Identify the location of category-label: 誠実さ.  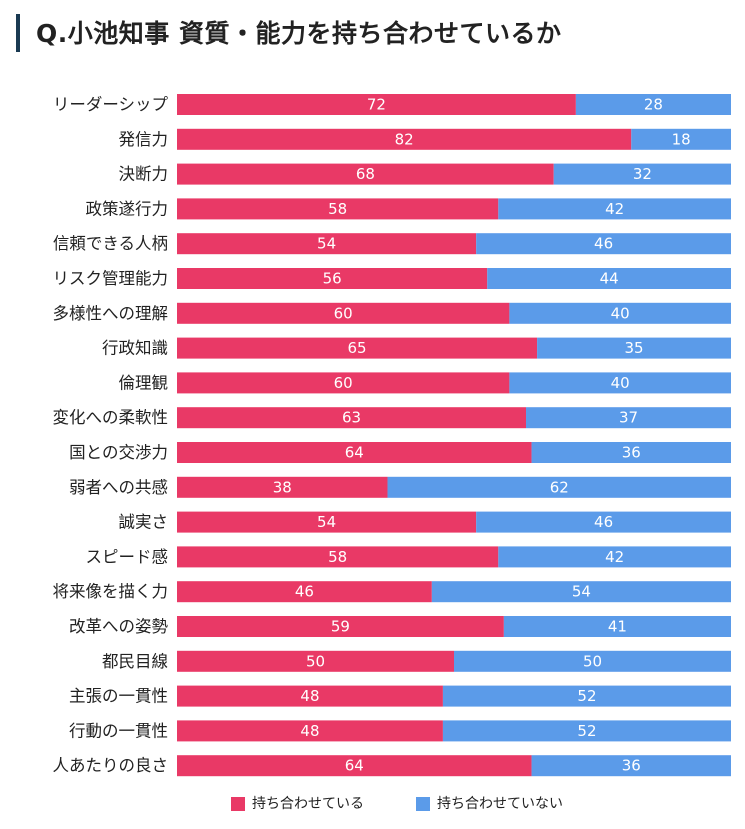
(144, 522).